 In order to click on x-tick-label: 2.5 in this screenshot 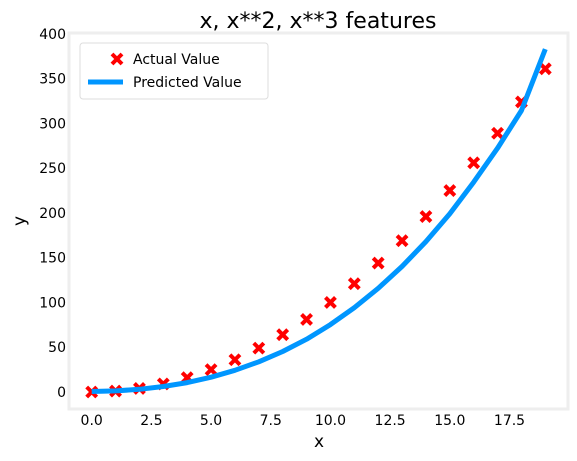, I will do `click(151, 421)`.